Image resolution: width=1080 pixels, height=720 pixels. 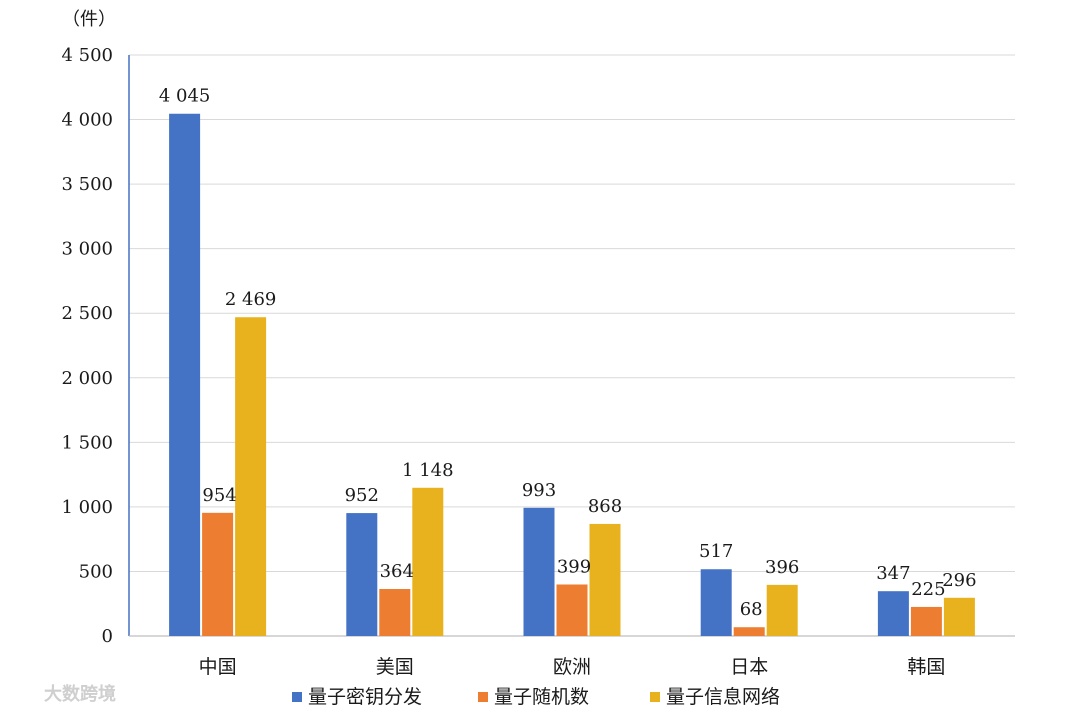 What do you see at coordinates (185, 96) in the screenshot?
I see `bar-value-label: 4 045` at bounding box center [185, 96].